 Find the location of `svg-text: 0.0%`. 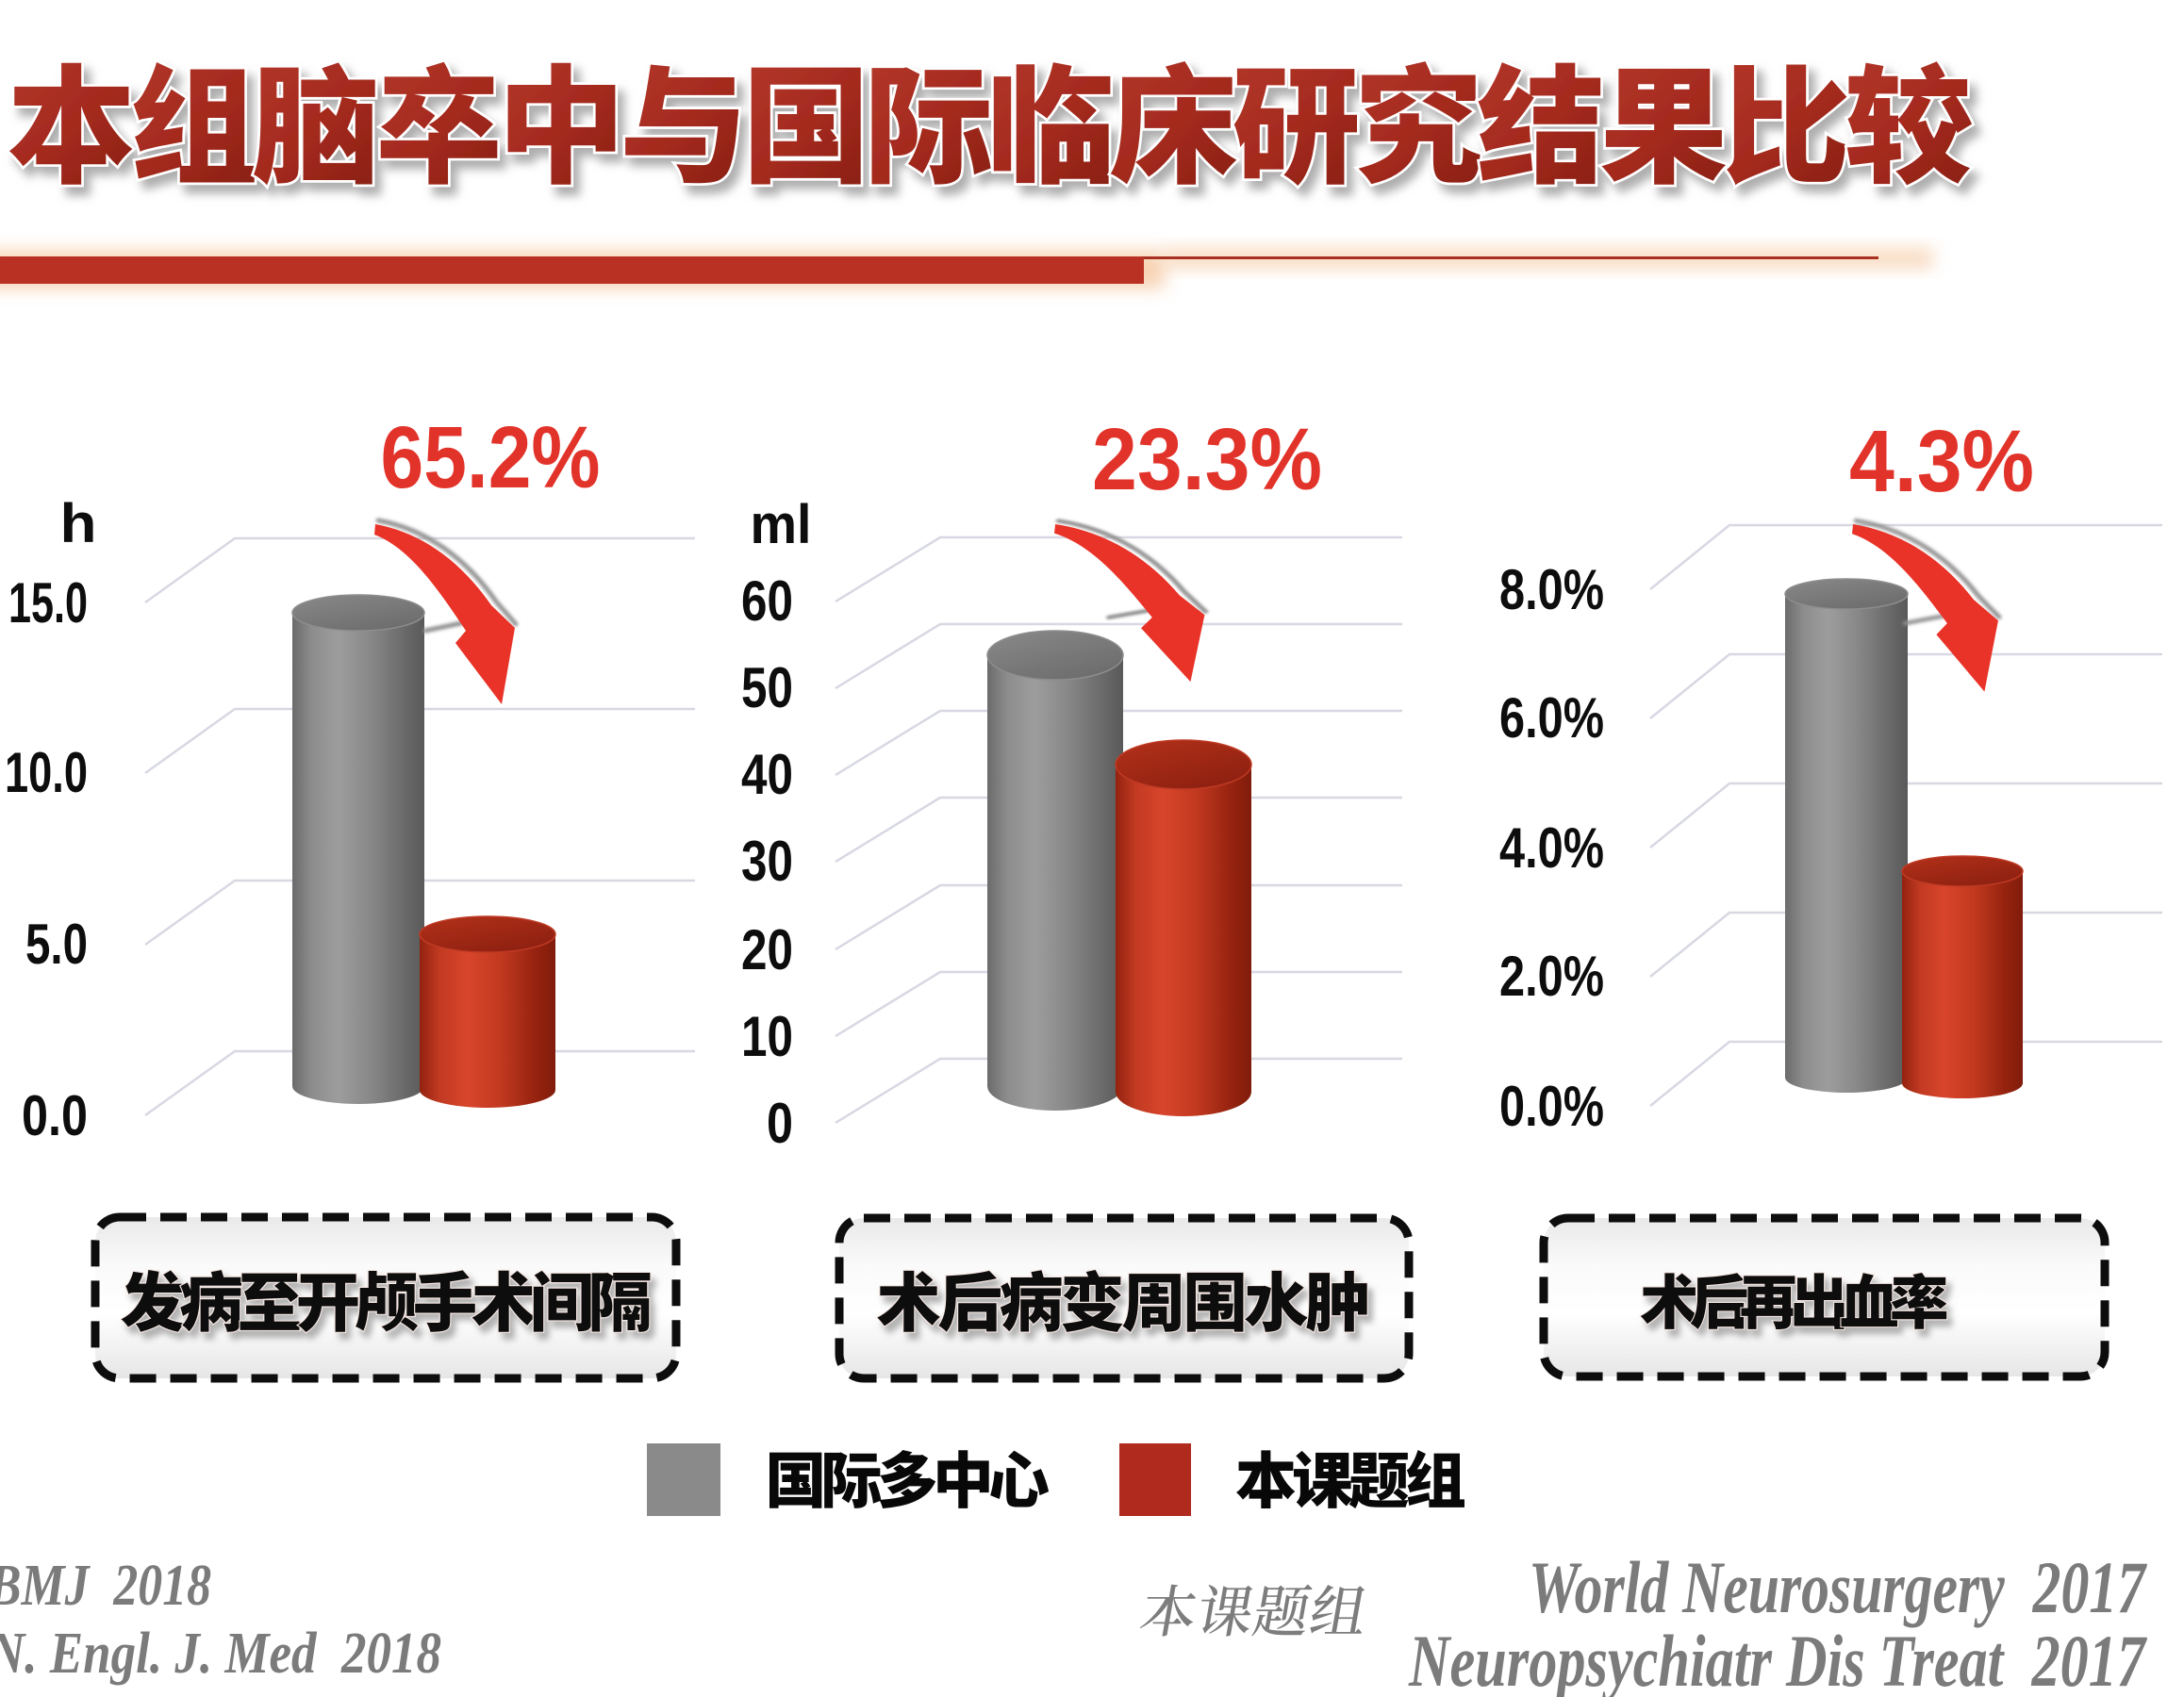

svg-text: 0.0% is located at coordinates (1551, 1107).